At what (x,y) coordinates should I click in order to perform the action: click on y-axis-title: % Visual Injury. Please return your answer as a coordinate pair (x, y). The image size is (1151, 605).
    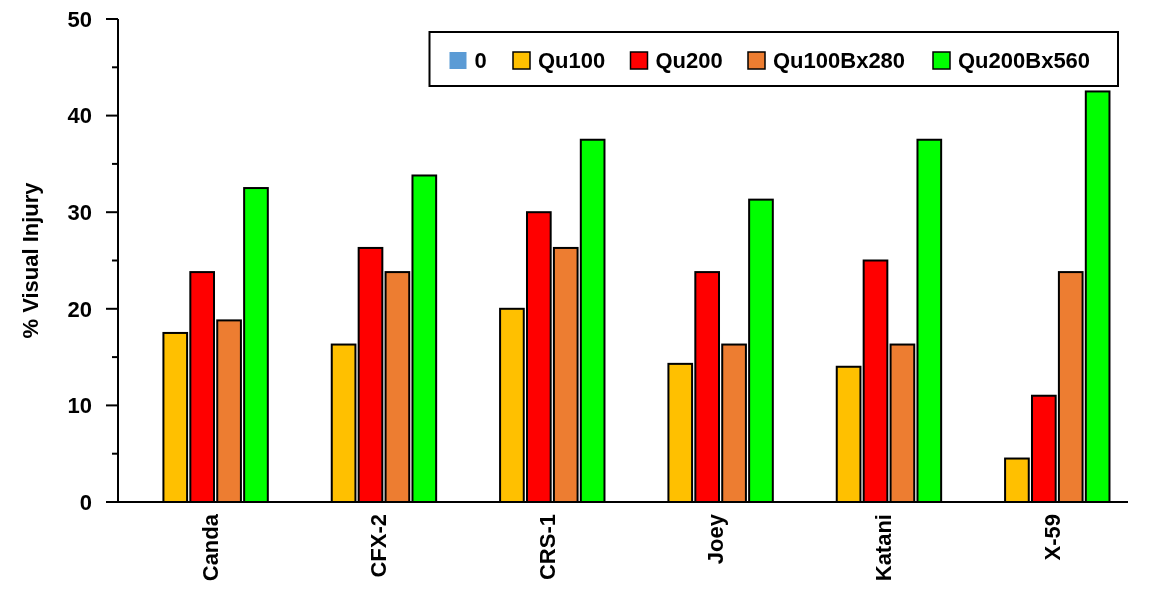
    Looking at the image, I should click on (30, 260).